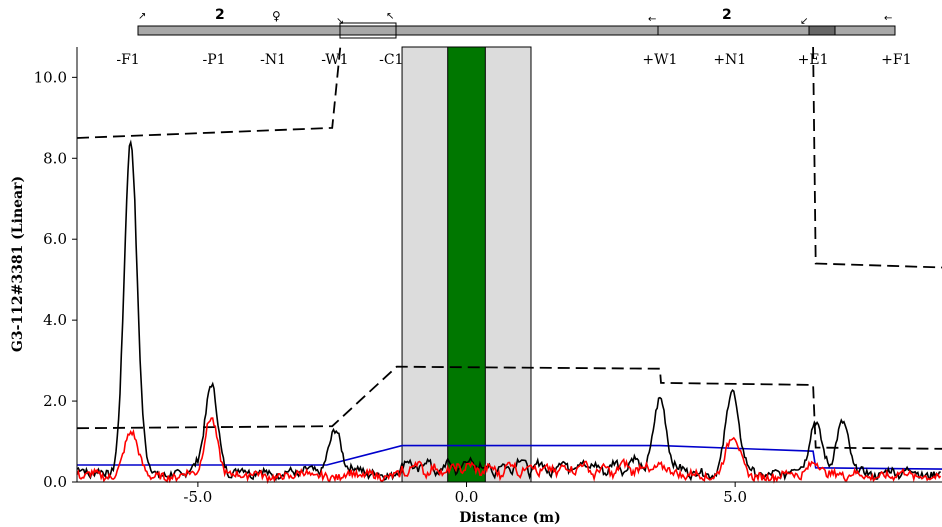  I want to click on red-series-line, so click(509, 451).